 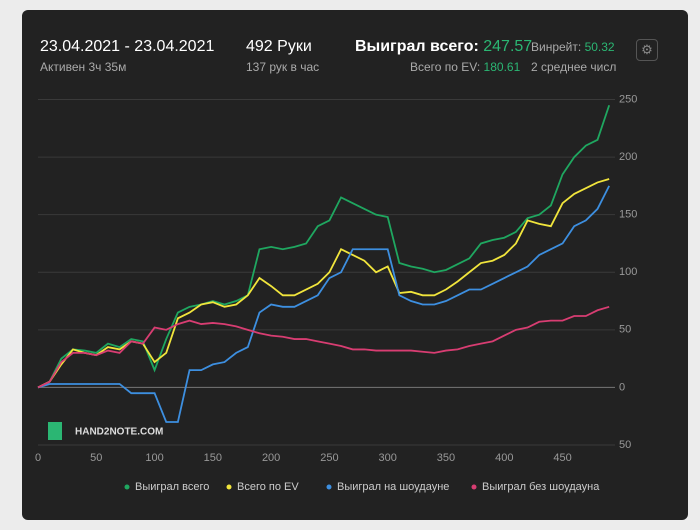 What do you see at coordinates (154, 458) in the screenshot?
I see `x-tick-label: 100` at bounding box center [154, 458].